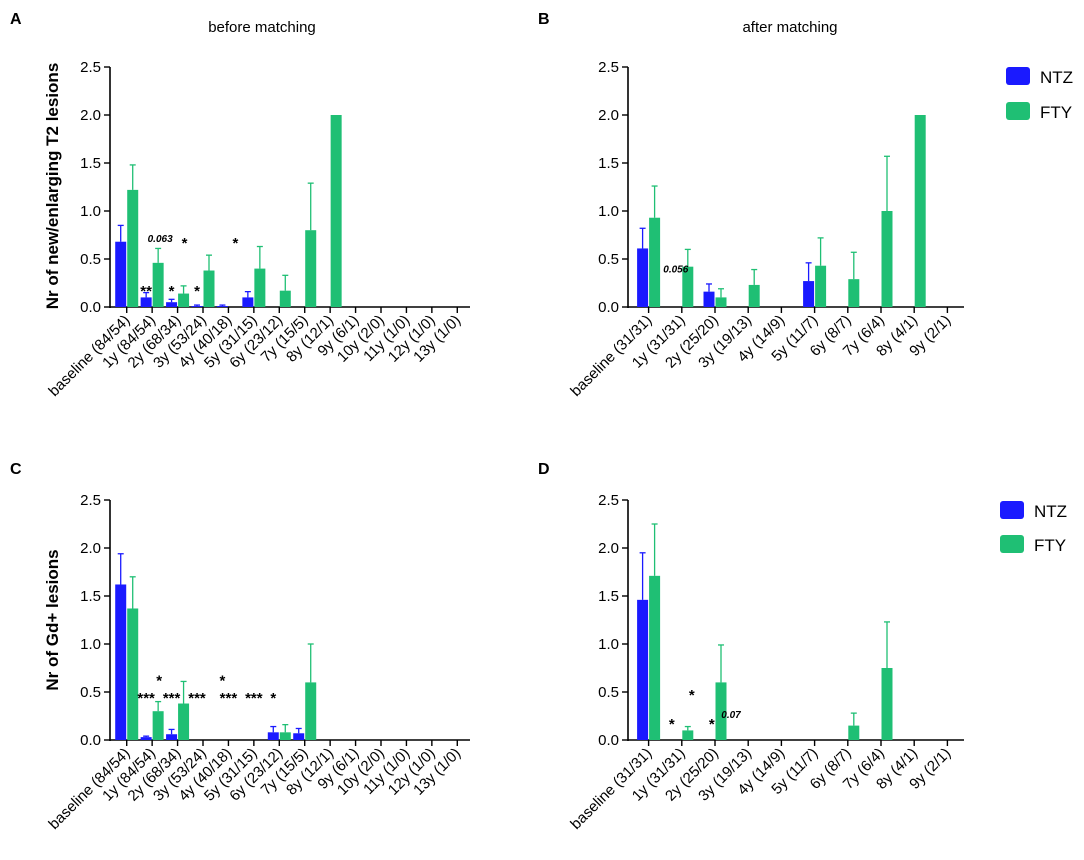 This screenshot has height=860, width=1084. Describe the element at coordinates (544, 469) in the screenshot. I see `panel-label-d: D` at that location.